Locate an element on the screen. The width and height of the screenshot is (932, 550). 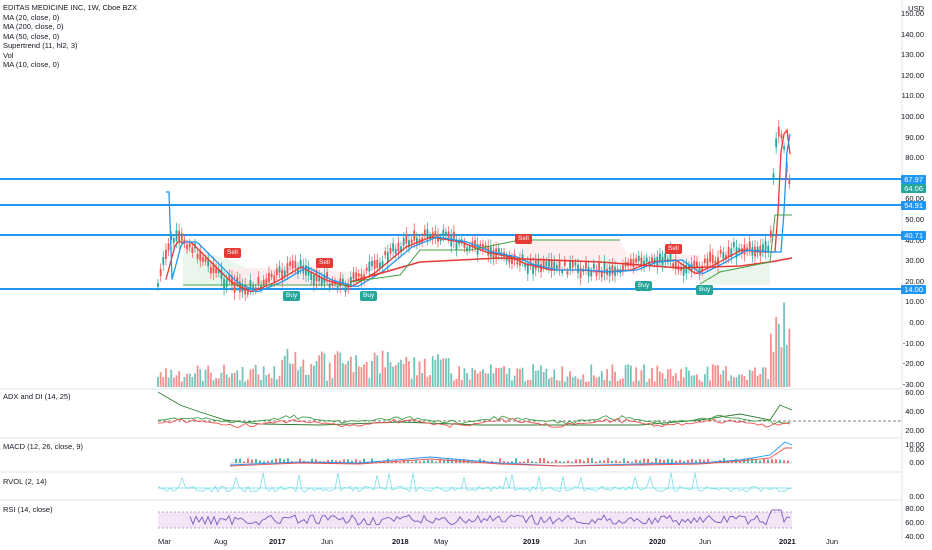
rsi-pane-title: RSI (14, close) is located at coordinates (28, 509).